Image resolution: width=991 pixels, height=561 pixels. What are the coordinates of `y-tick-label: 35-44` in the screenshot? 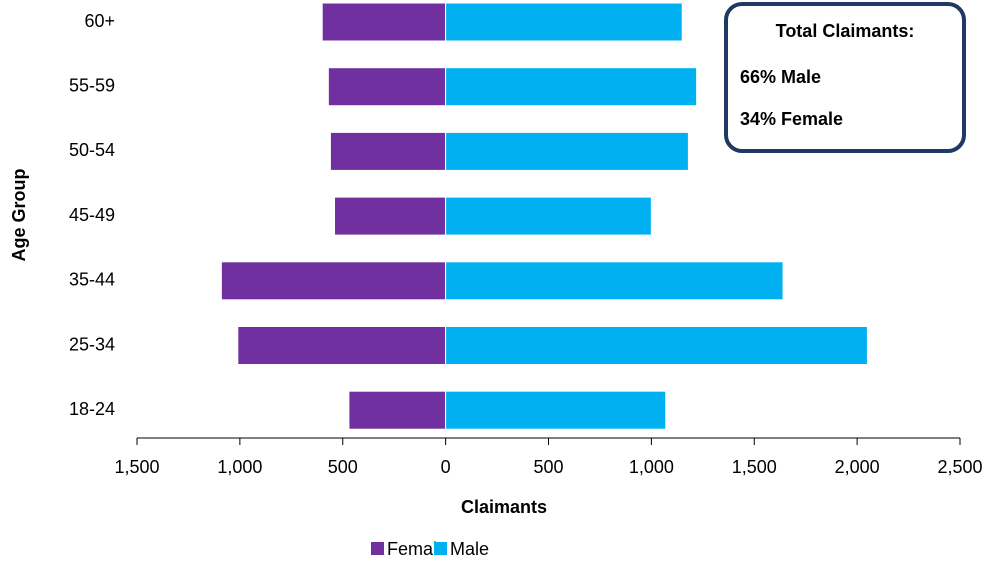 It's located at (92, 280).